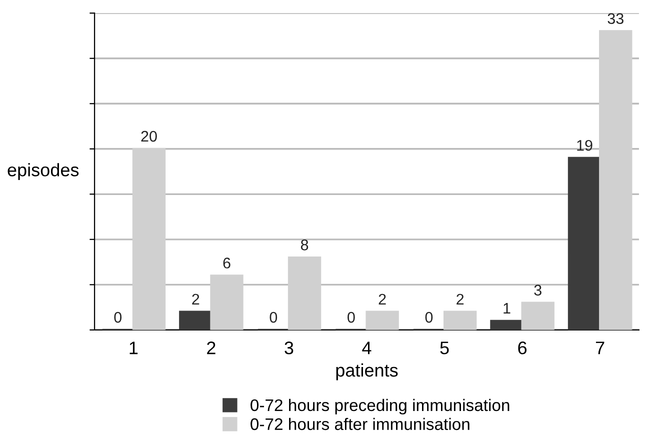 The image size is (652, 437). What do you see at coordinates (380, 406) in the screenshot?
I see `legend-label: 0-72 hours preceding immunisation` at bounding box center [380, 406].